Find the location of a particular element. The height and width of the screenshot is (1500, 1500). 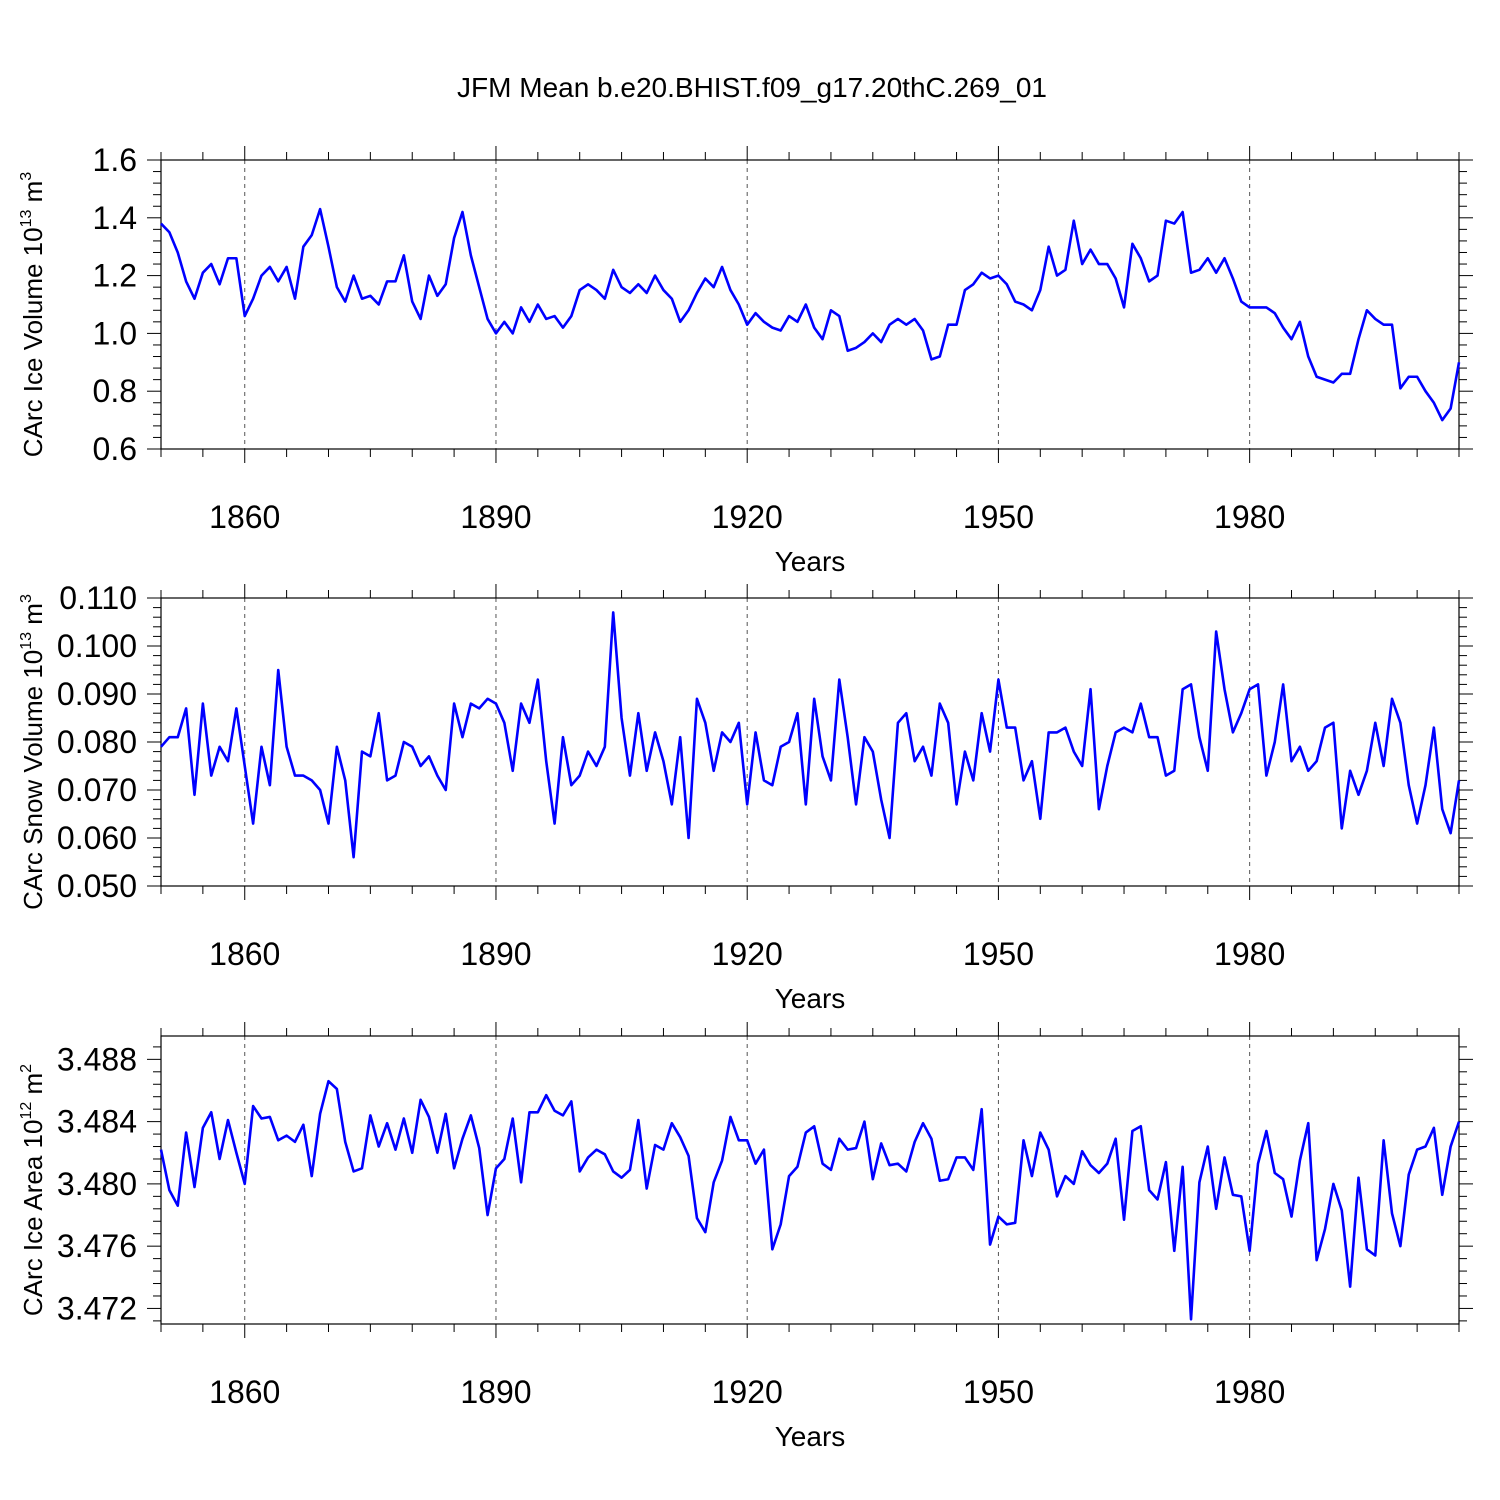

y-tick-label: 1.6 is located at coordinates (115, 160).